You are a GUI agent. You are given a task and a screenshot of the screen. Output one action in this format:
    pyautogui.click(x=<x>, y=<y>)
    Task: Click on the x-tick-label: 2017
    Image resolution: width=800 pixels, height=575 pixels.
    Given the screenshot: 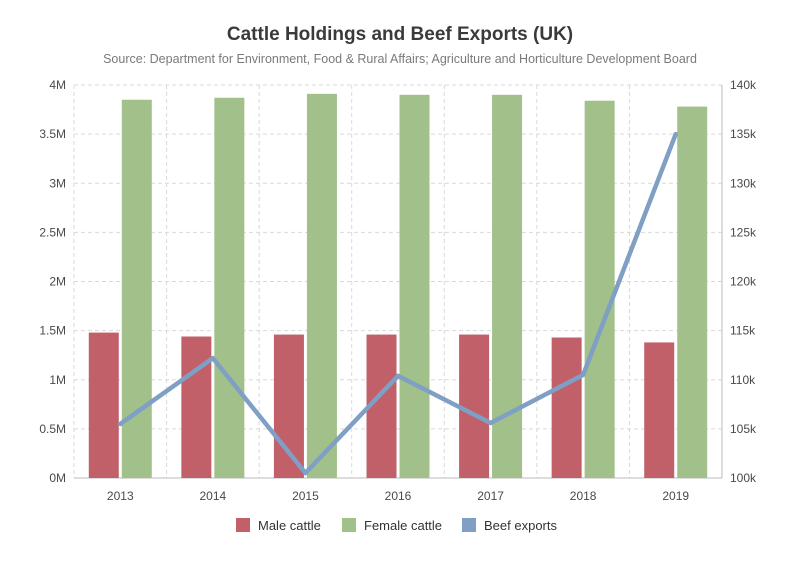 What is the action you would take?
    pyautogui.click(x=490, y=496)
    